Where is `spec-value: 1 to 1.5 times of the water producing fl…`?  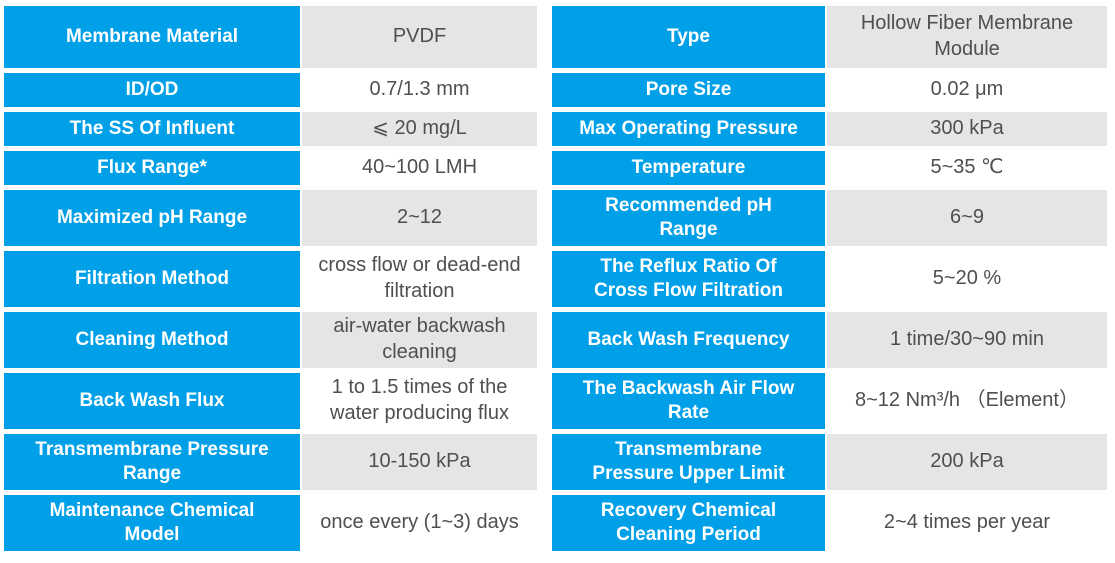
spec-value: 1 to 1.5 times of the water producing fl… is located at coordinates (419, 401).